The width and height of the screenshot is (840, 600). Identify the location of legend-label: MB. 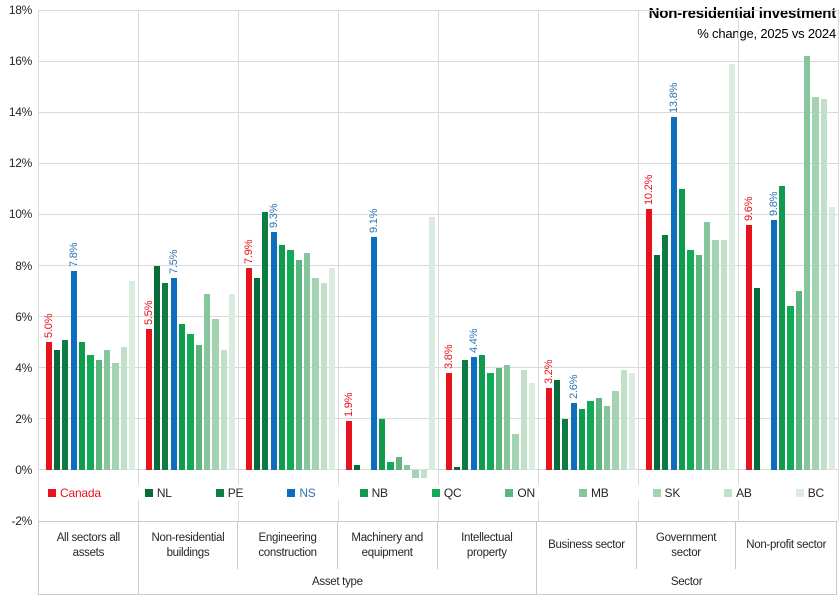
(599, 492).